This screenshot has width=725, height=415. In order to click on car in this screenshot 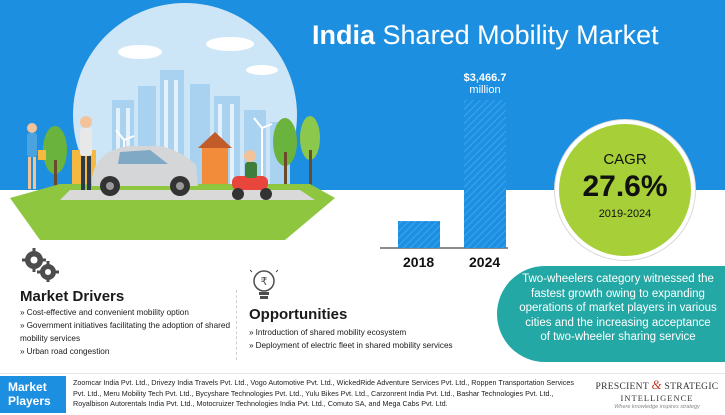, I will do `click(145, 171)`.